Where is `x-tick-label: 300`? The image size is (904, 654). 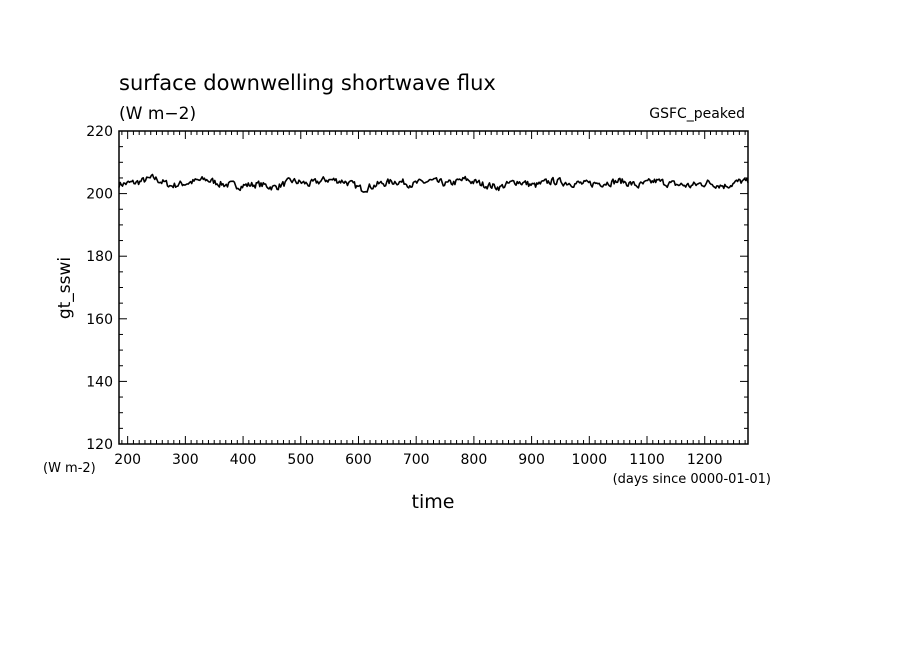
x-tick-label: 300 is located at coordinates (185, 460).